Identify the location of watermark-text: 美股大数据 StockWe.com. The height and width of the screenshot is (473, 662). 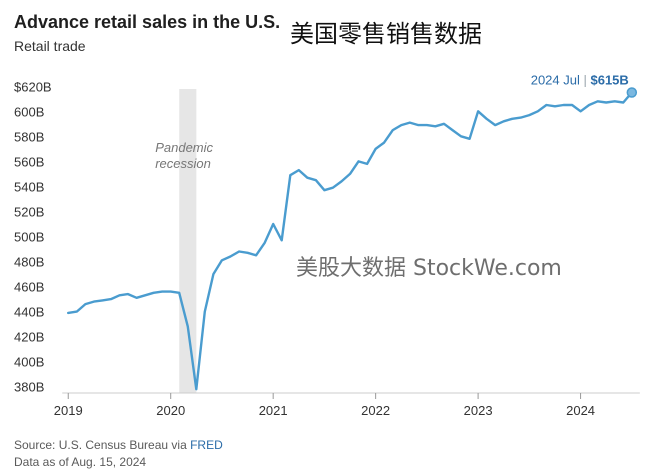
(429, 268).